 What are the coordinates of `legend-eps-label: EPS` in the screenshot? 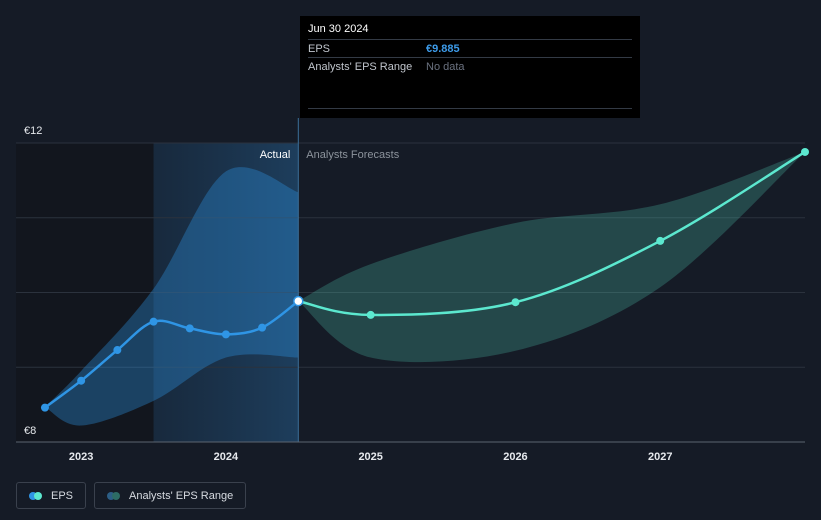 It's located at (62, 495).